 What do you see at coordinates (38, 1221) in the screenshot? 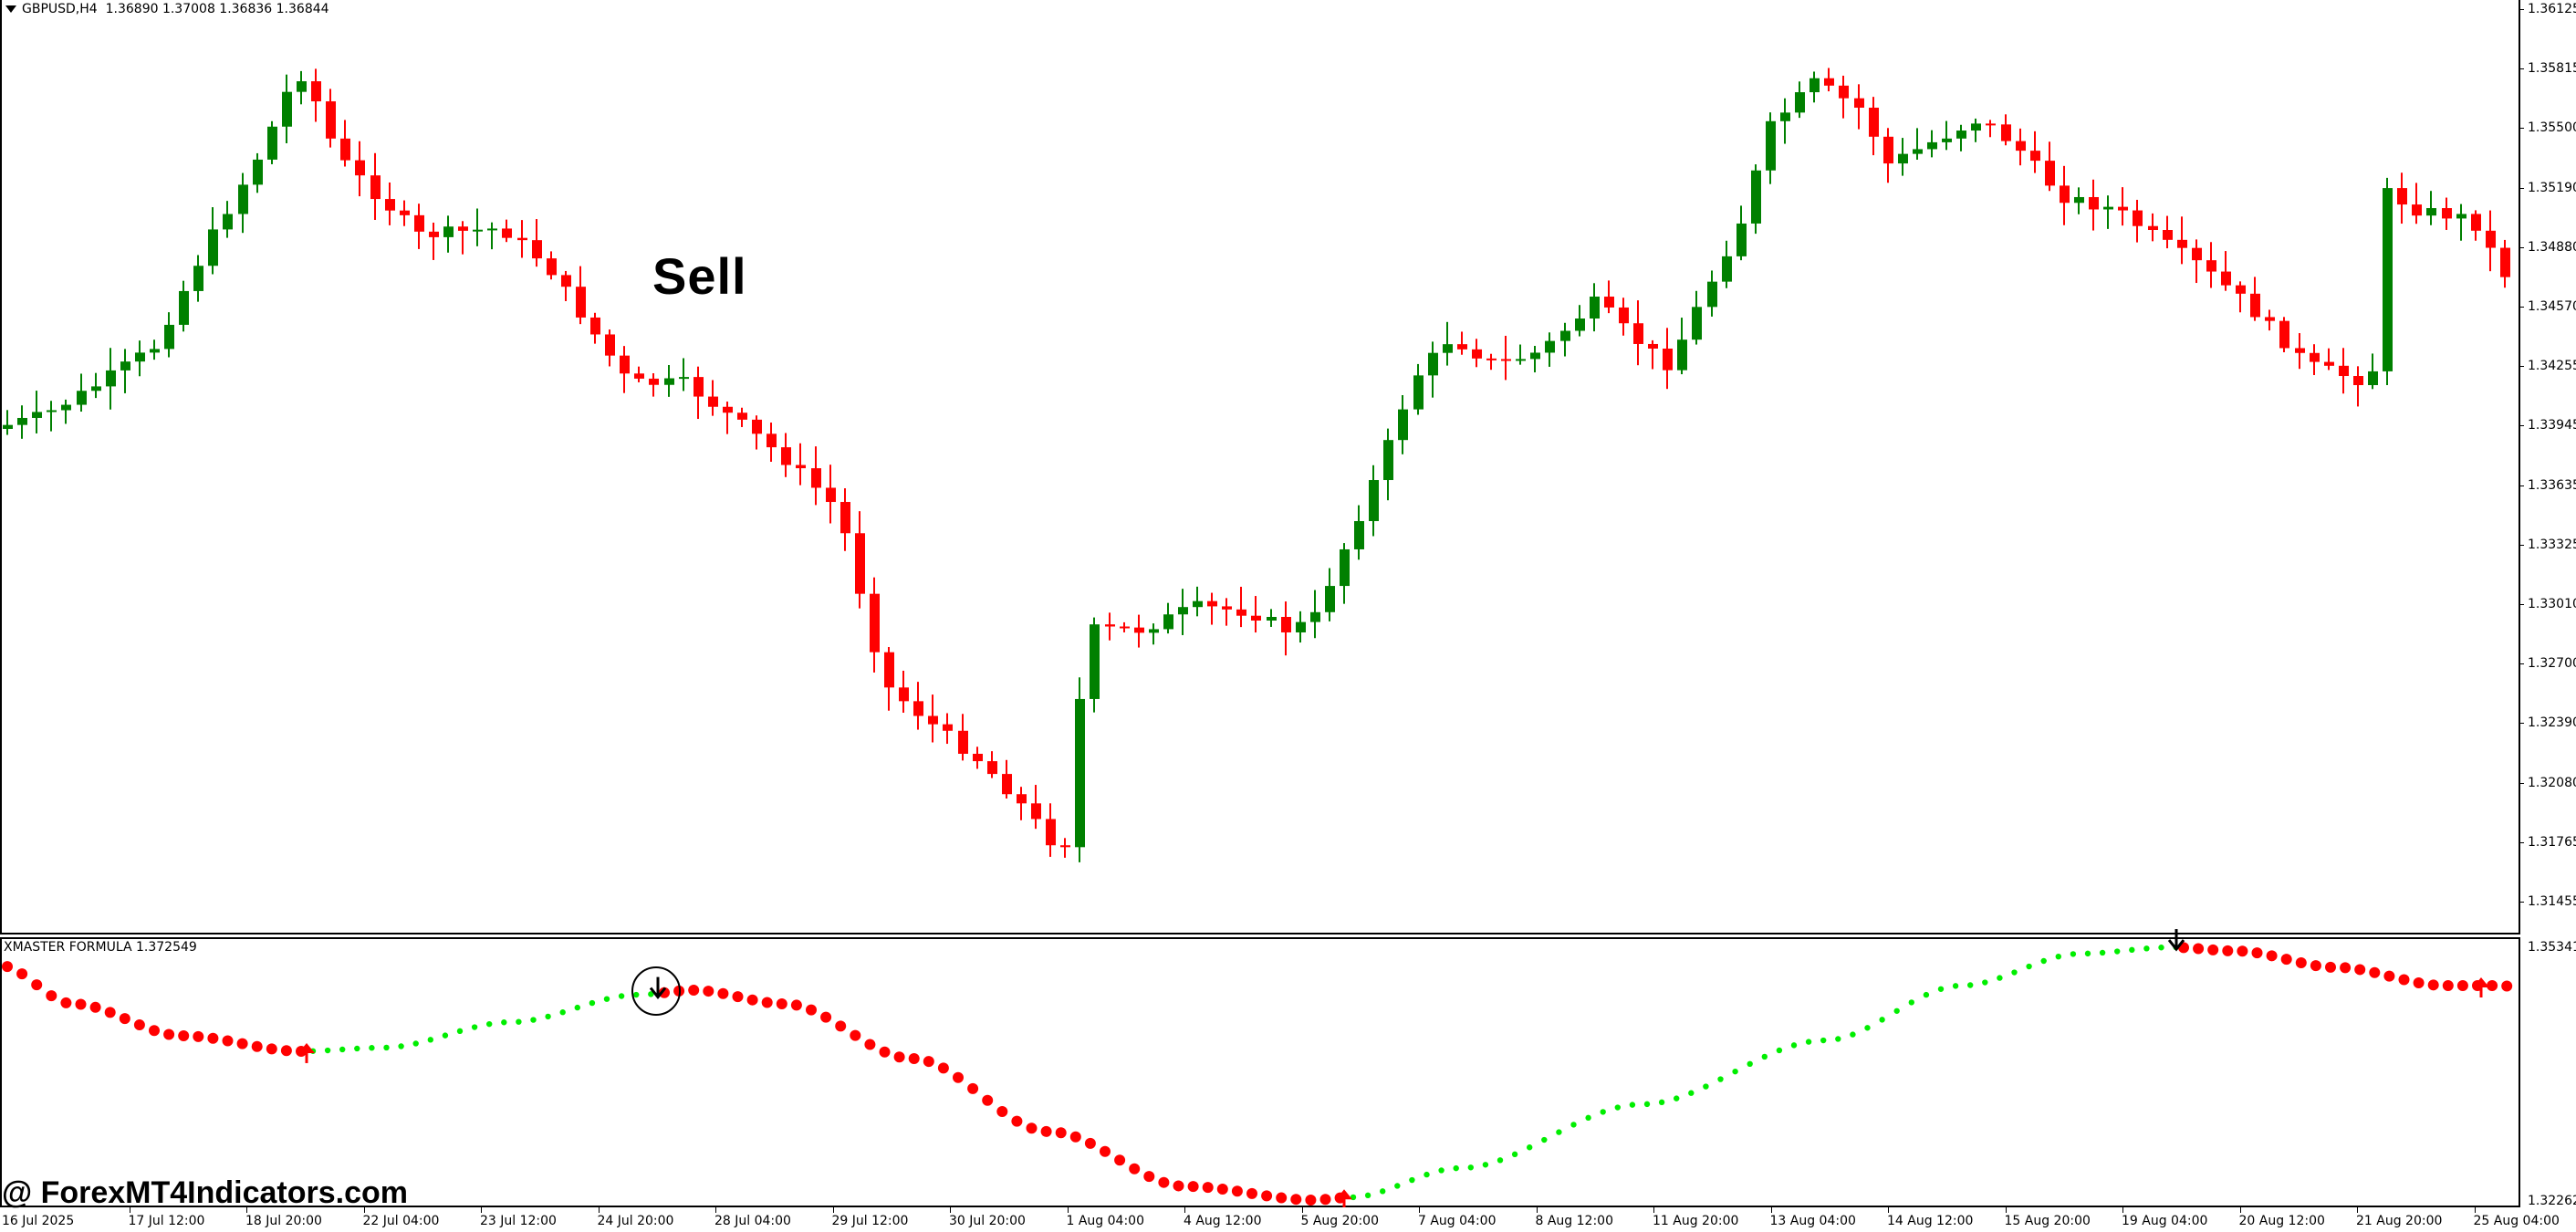
I see `time-tick-label: 16 Jul 2025` at bounding box center [38, 1221].